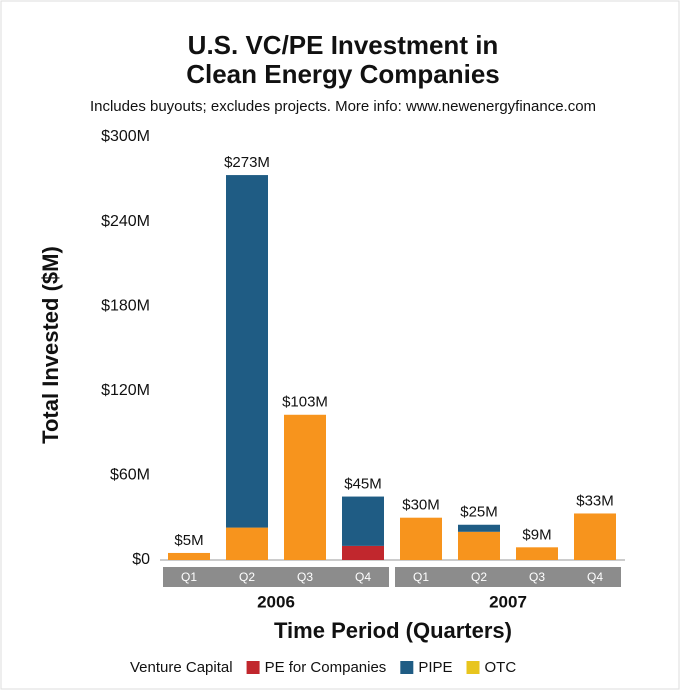  I want to click on y-tick-label: $240M, so click(125, 221).